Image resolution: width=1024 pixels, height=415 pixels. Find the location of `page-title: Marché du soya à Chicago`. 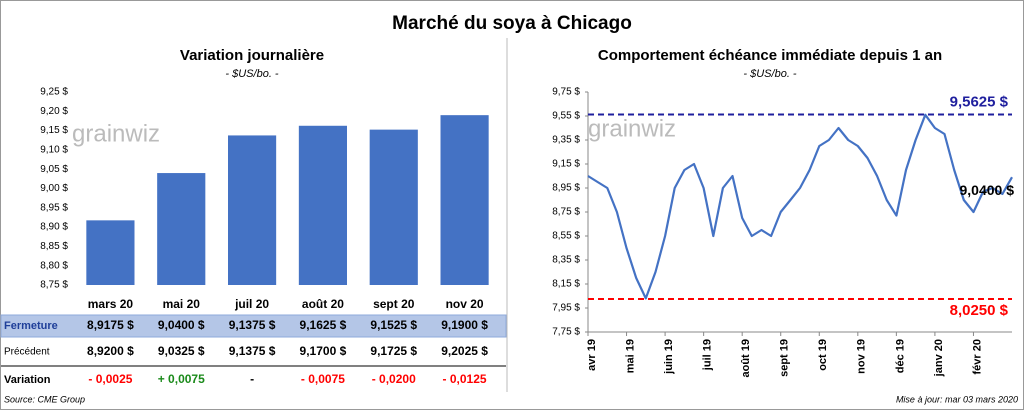

page-title: Marché du soya à Chicago is located at coordinates (512, 23).